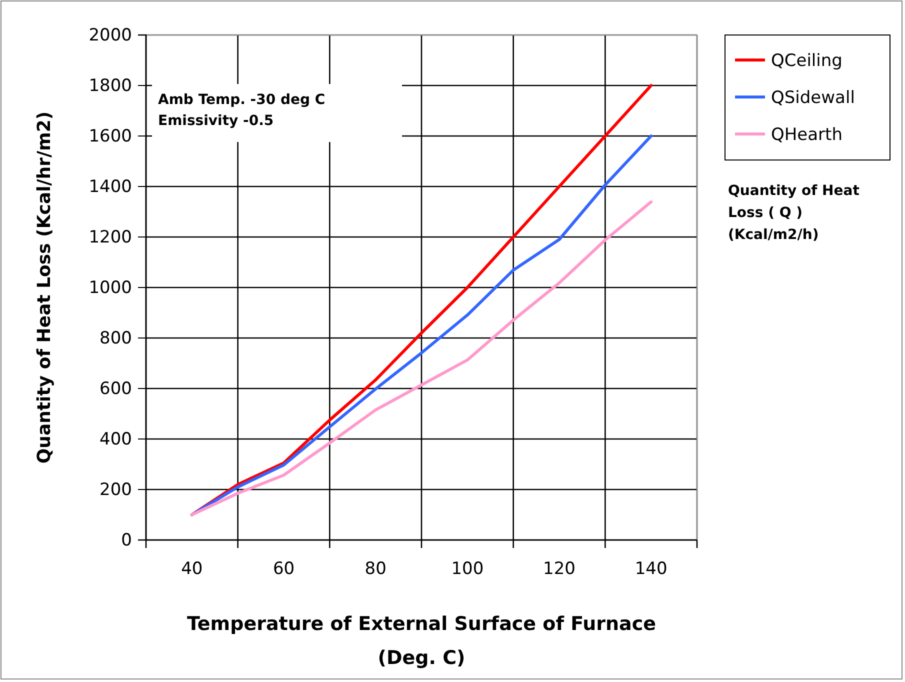  I want to click on y-tick-label: 0, so click(126, 540).